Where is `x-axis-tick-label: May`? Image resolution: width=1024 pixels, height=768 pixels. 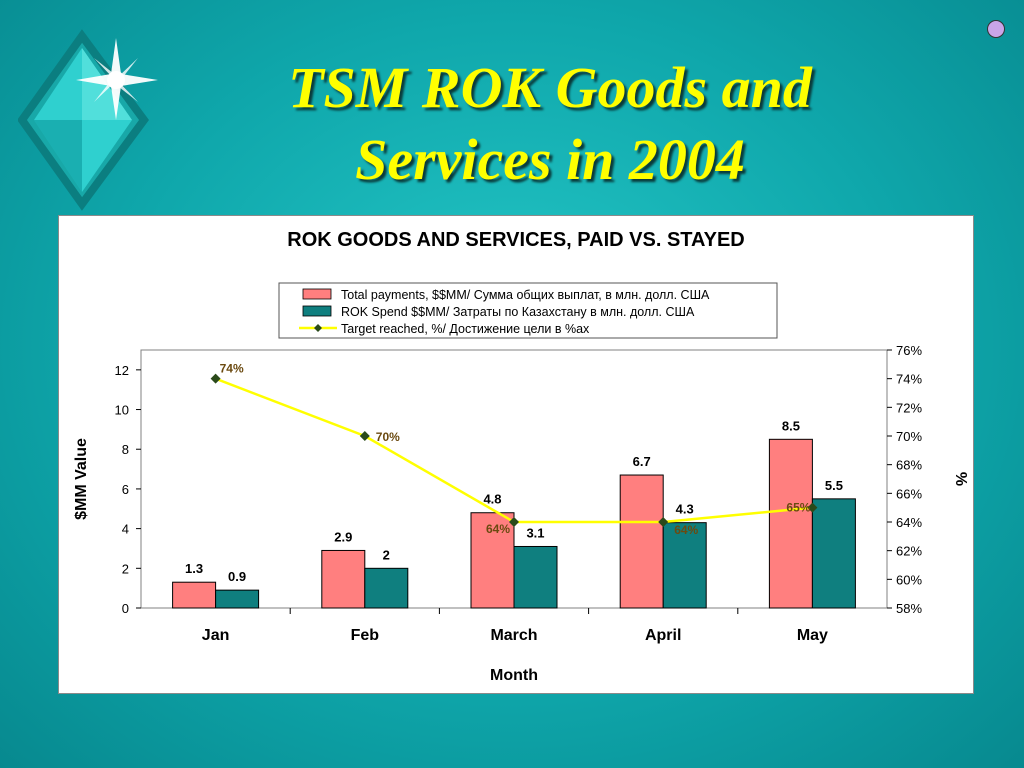 x-axis-tick-label: May is located at coordinates (812, 635).